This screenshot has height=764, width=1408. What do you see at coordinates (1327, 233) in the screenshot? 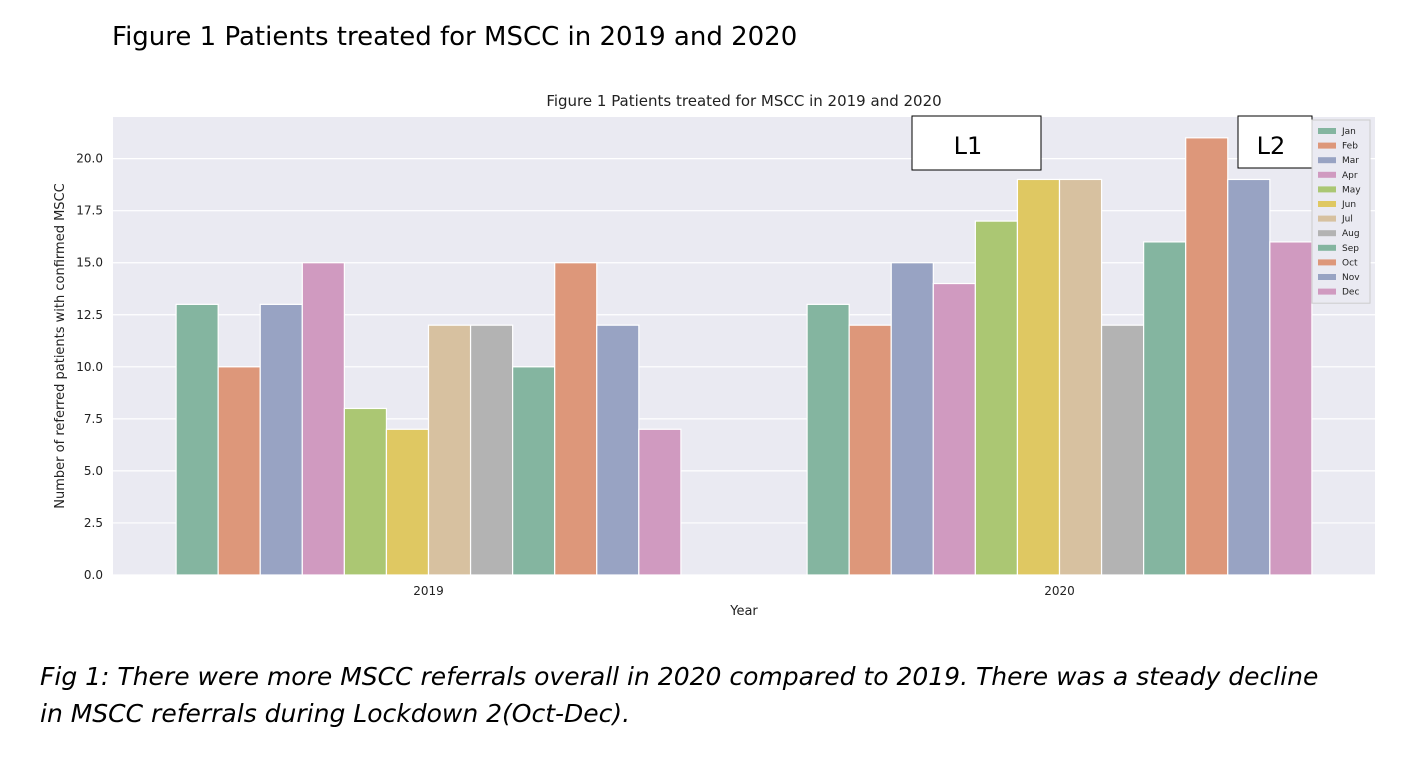
I see `legend-swatch-aug` at bounding box center [1327, 233].